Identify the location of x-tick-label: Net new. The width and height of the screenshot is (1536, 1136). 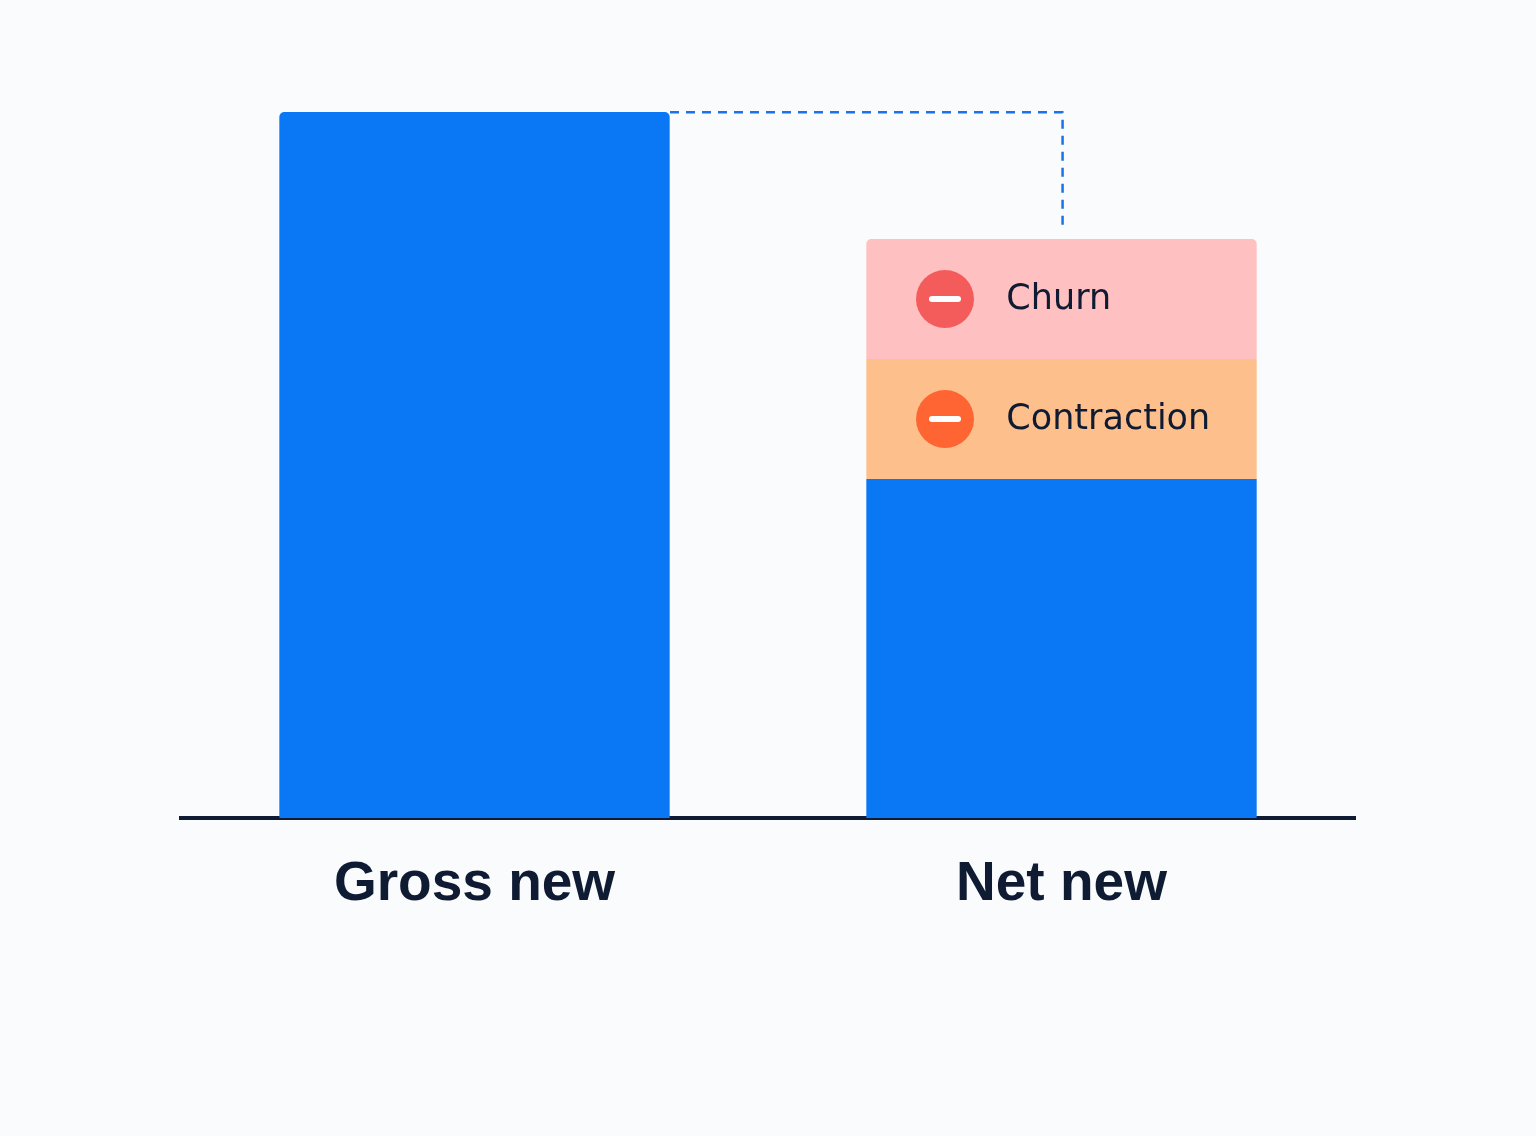
(1062, 881).